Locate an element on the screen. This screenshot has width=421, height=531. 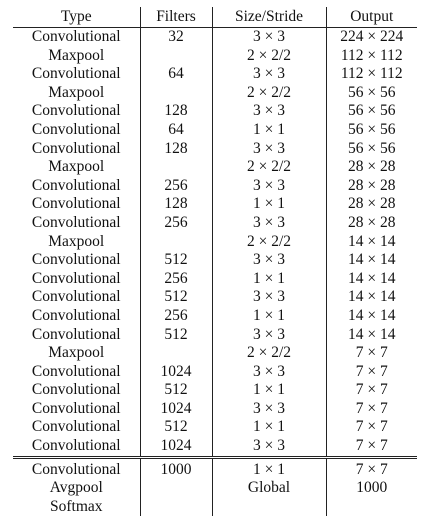
header-row: Type Filters Size/Stride Output is located at coordinates (215, 17).